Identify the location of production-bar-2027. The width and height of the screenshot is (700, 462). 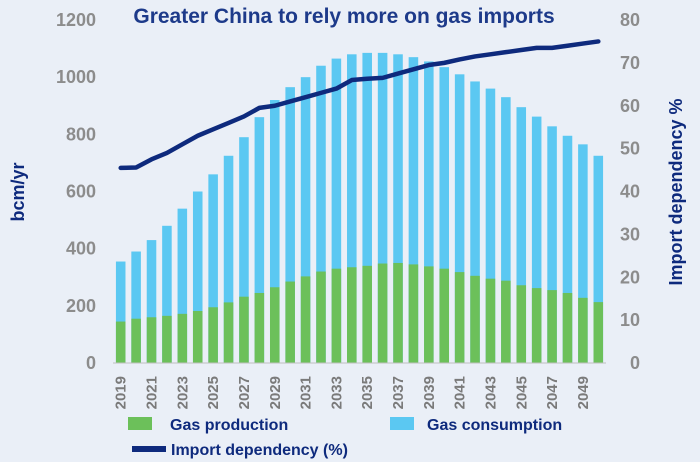
(244, 329).